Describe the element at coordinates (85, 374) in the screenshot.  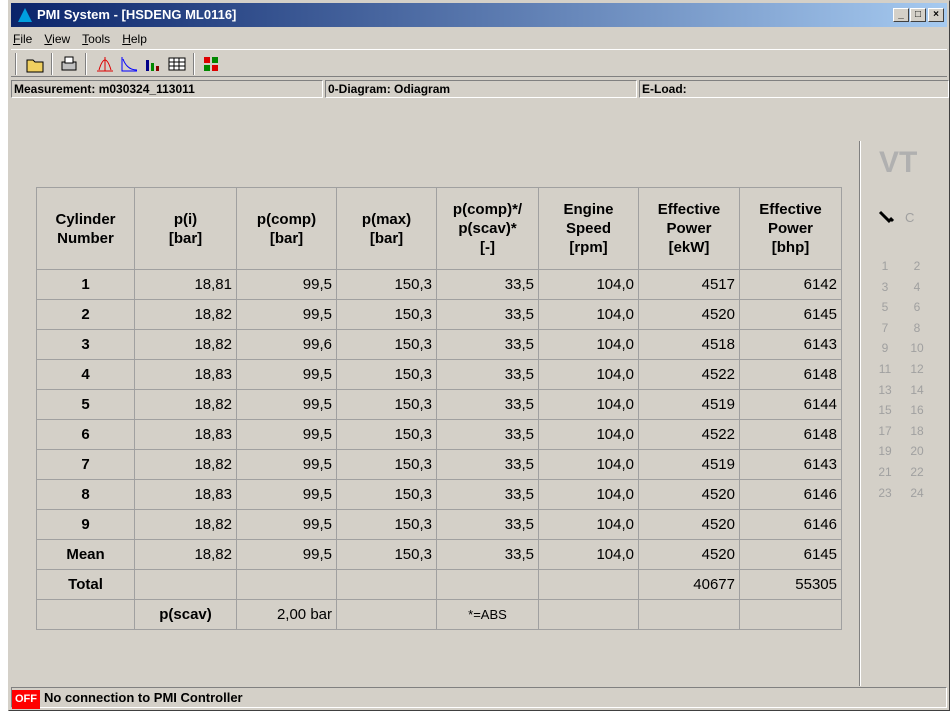
I see `cell: 4` at that location.